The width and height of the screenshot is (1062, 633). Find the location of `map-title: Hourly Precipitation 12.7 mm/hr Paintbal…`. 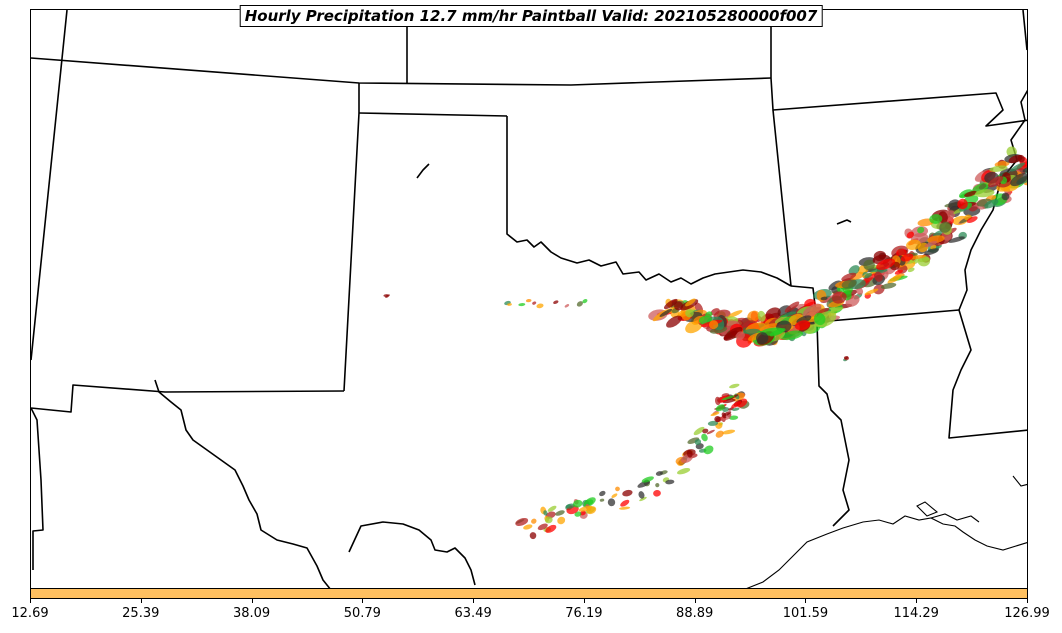

map-title: Hourly Precipitation 12.7 mm/hr Paintbal… is located at coordinates (531, 16).